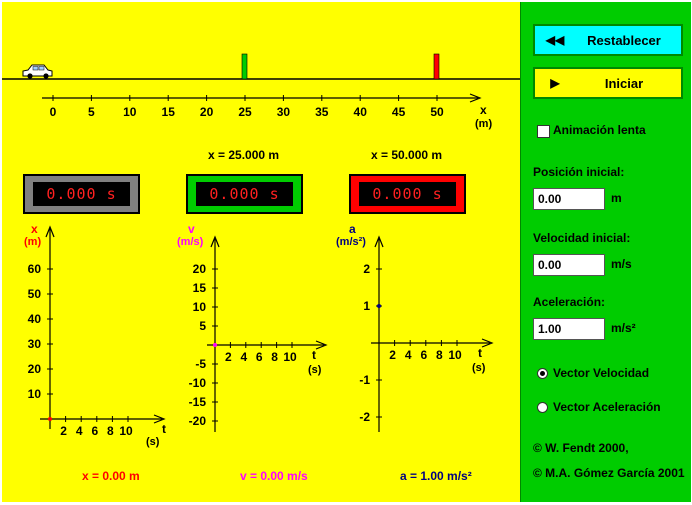 This screenshot has width=692, height=505. What do you see at coordinates (366, 269) in the screenshot?
I see `acceleration-y-tick-label: 2` at bounding box center [366, 269].